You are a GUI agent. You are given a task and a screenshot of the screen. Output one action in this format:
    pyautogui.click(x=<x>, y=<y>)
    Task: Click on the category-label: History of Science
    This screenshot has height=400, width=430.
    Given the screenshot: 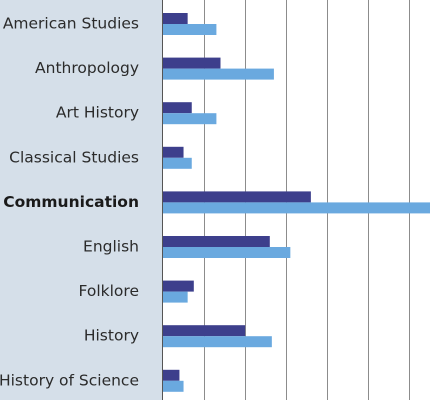 What is the action you would take?
    pyautogui.click(x=69, y=380)
    